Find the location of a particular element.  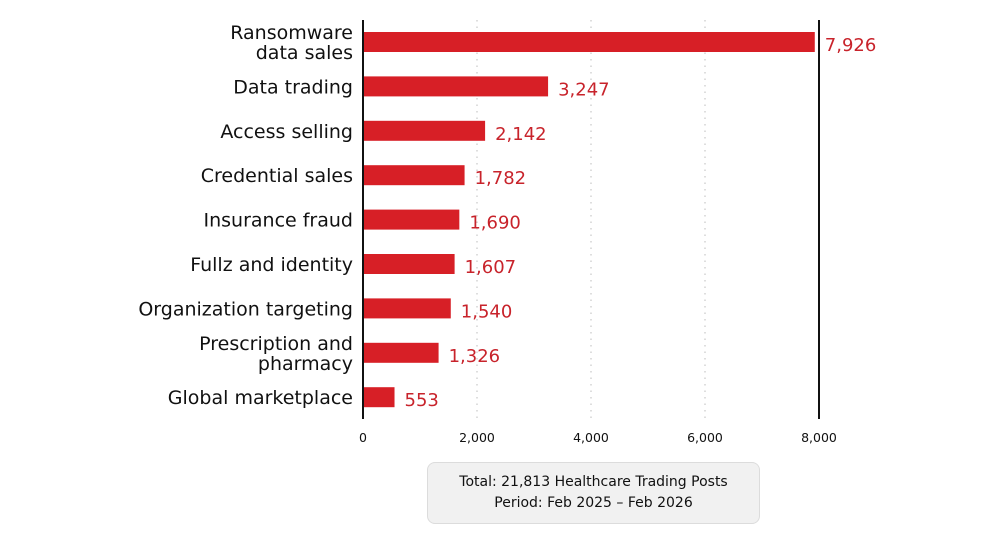

category-label-line: Organization targeting is located at coordinates (245, 309).